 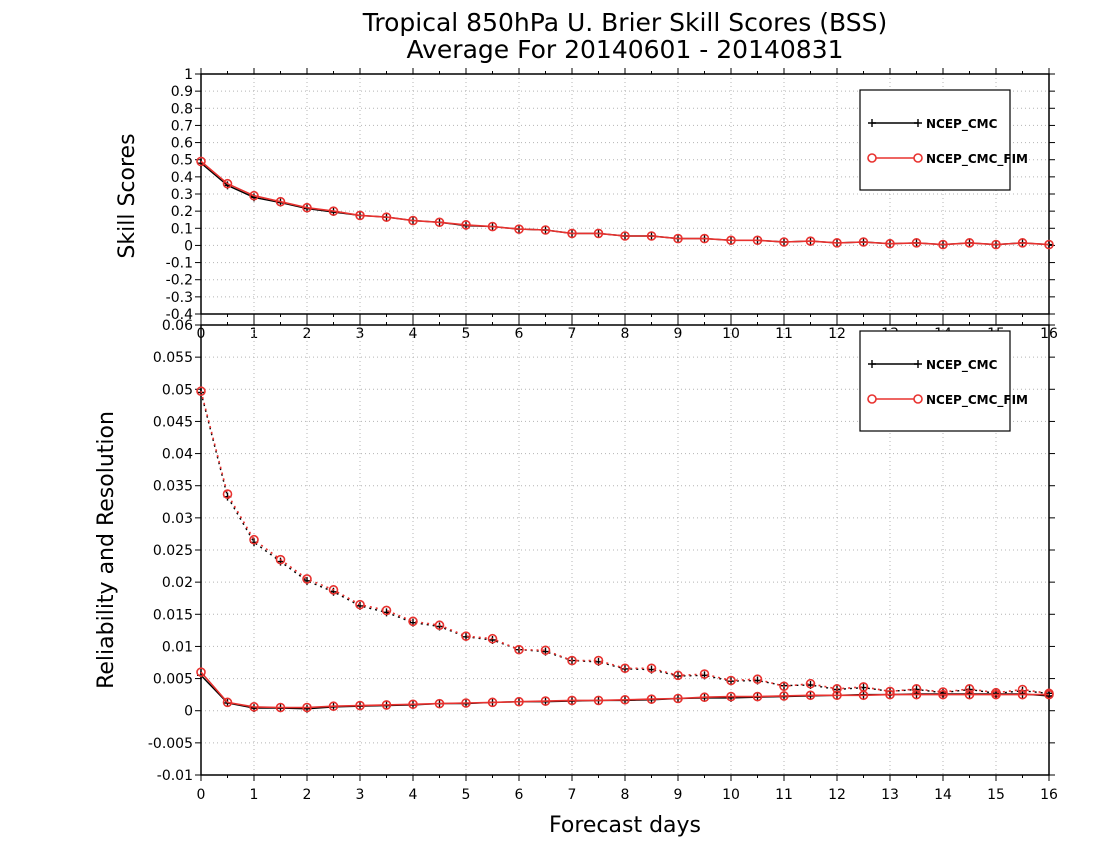 I want to click on x-tick-label: 2, so click(x=307, y=795).